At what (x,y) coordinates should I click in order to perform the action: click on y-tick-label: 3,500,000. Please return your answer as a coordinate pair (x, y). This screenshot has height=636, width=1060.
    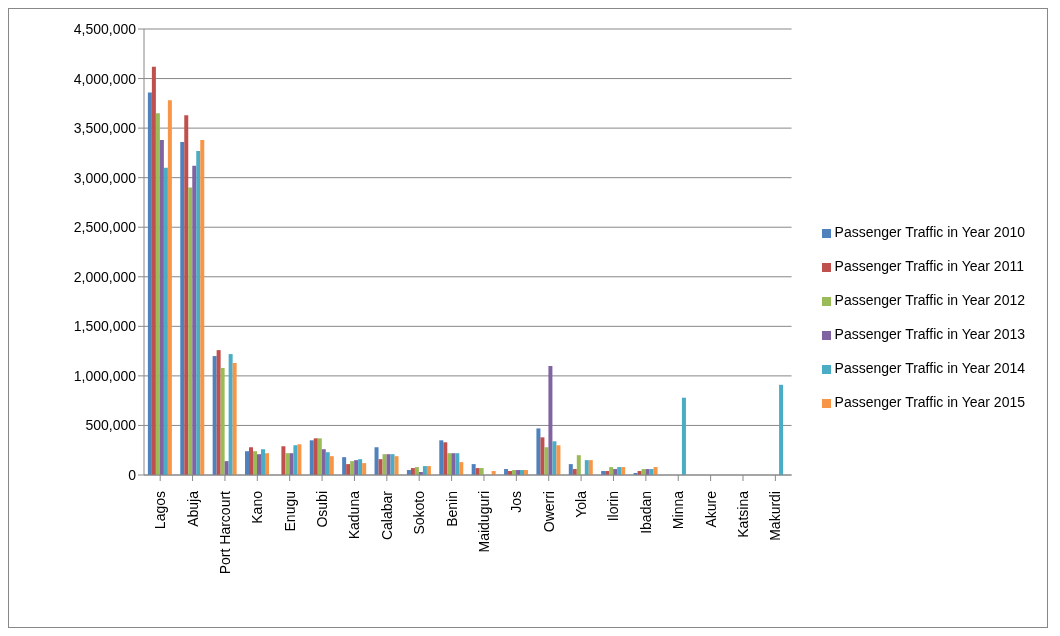
    Looking at the image, I should click on (105, 128).